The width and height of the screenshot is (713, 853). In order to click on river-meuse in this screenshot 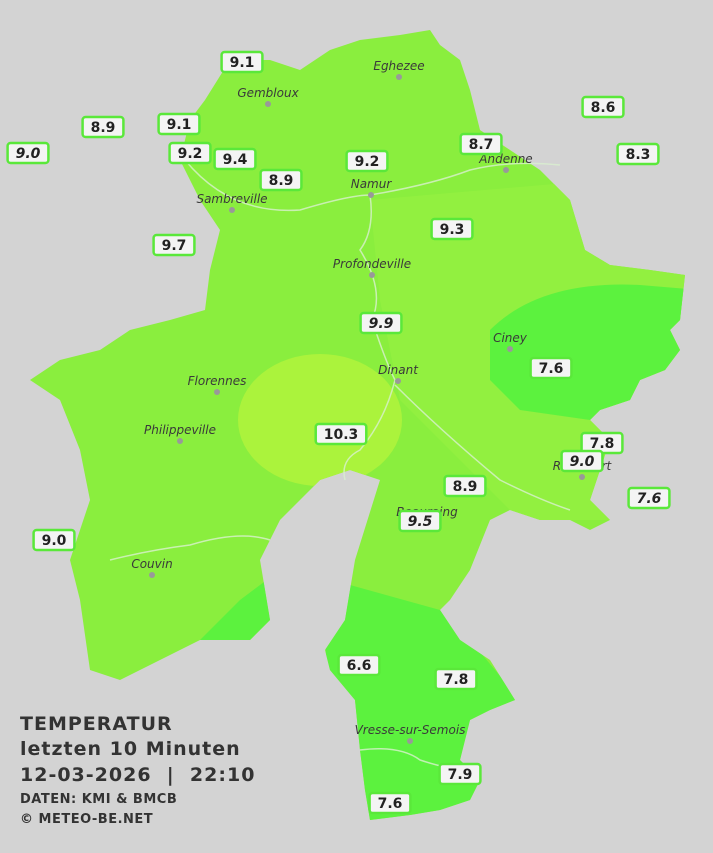, I will do `click(369, 337)`.